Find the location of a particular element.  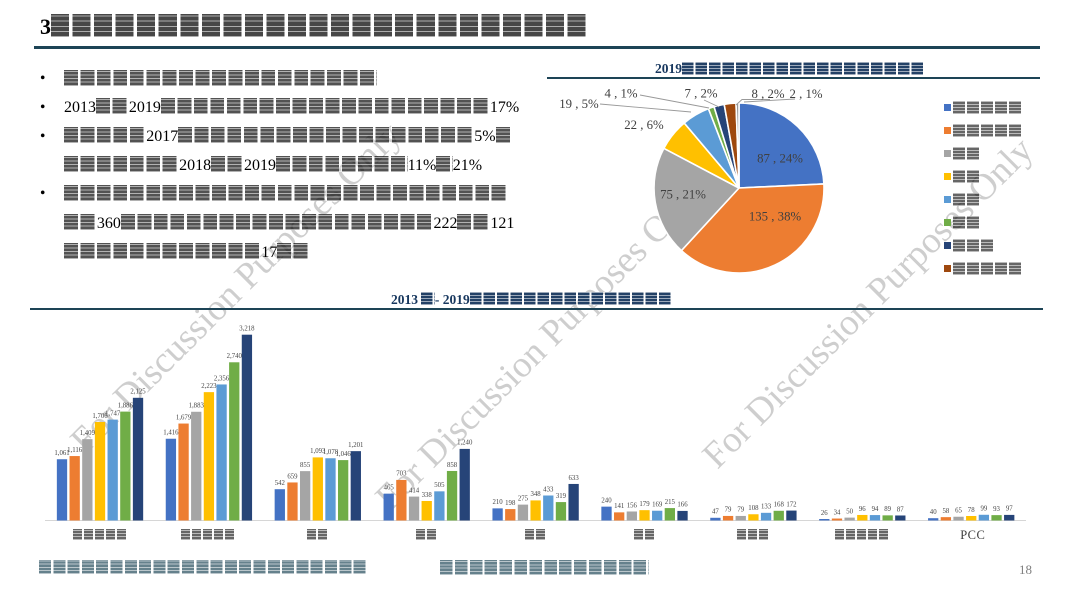

svg-text: 215 is located at coordinates (670, 502).